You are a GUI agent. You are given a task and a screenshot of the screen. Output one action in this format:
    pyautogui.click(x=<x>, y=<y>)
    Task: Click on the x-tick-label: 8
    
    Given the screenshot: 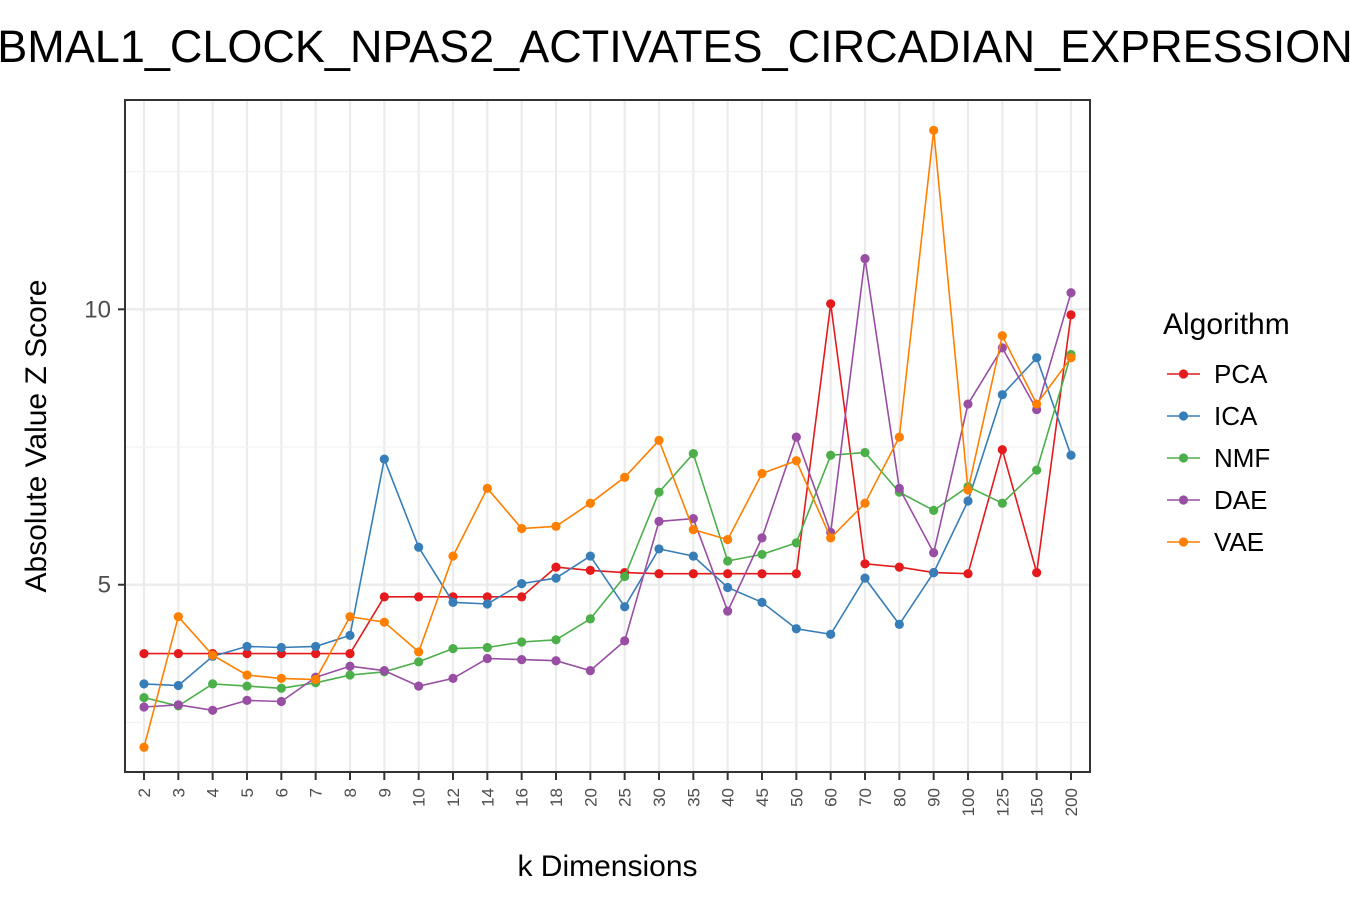 What is the action you would take?
    pyautogui.click(x=350, y=792)
    